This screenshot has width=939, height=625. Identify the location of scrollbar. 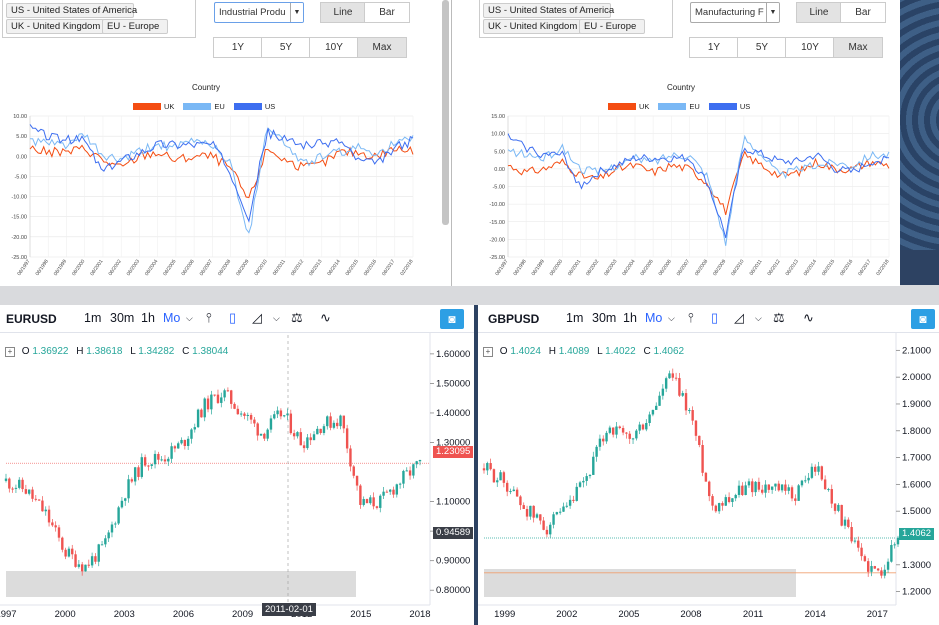
(445, 112).